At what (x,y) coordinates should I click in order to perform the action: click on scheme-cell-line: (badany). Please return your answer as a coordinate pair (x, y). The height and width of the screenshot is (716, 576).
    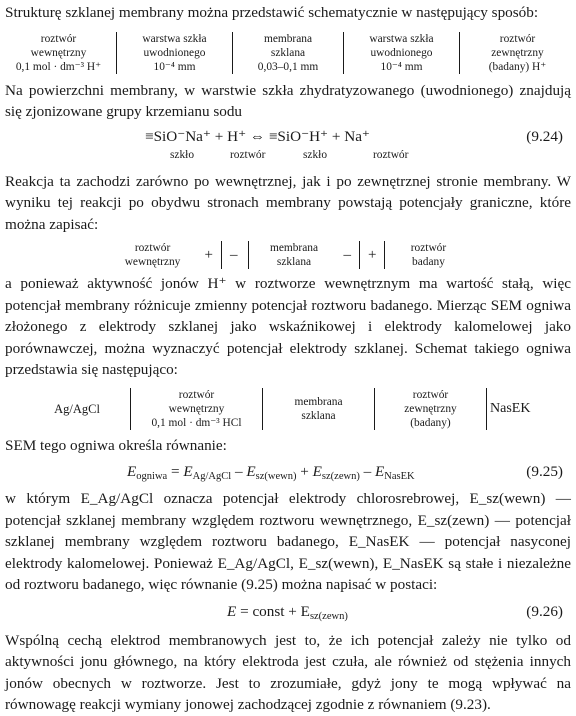
    Looking at the image, I should click on (430, 422).